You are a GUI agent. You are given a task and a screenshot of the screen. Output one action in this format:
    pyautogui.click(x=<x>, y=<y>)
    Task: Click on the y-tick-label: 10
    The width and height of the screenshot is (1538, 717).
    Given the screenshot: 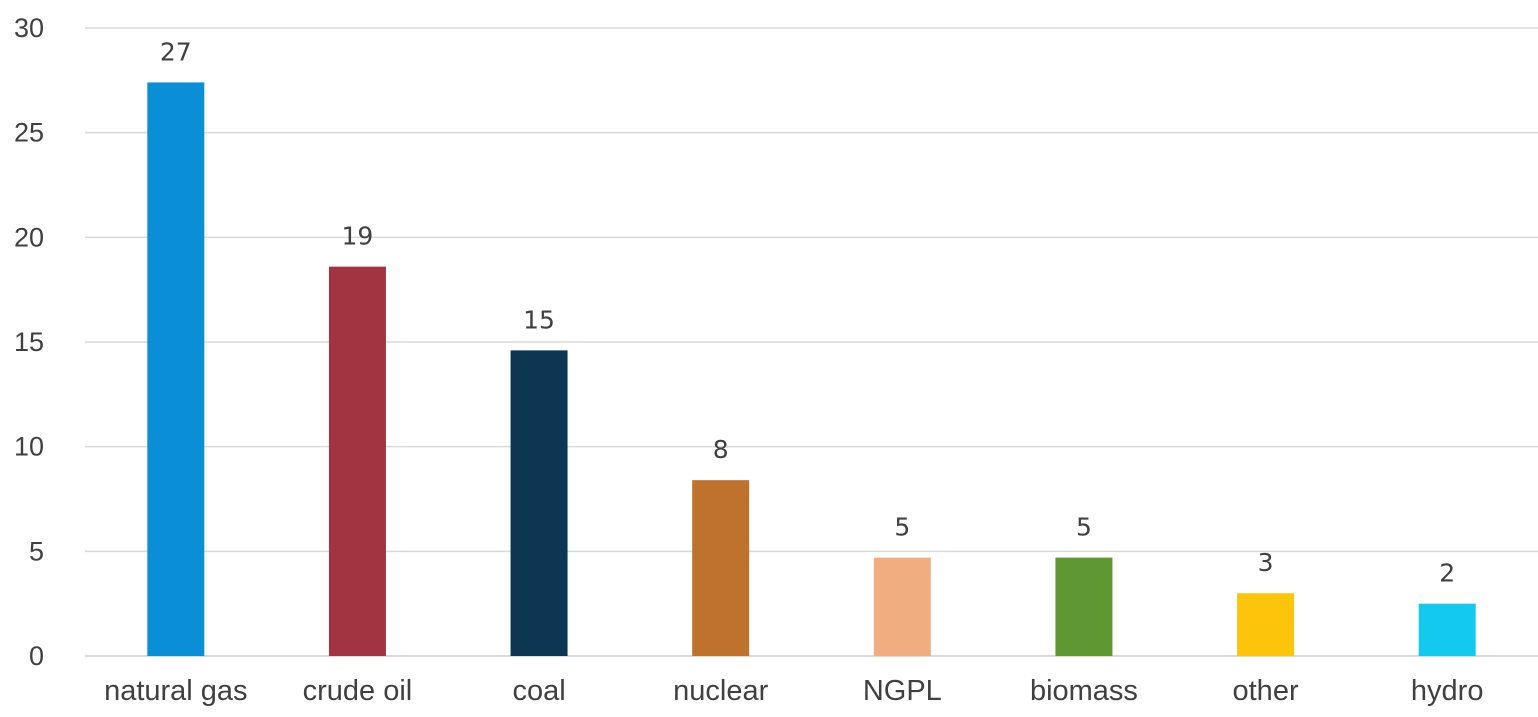 What is the action you would take?
    pyautogui.click(x=29, y=447)
    